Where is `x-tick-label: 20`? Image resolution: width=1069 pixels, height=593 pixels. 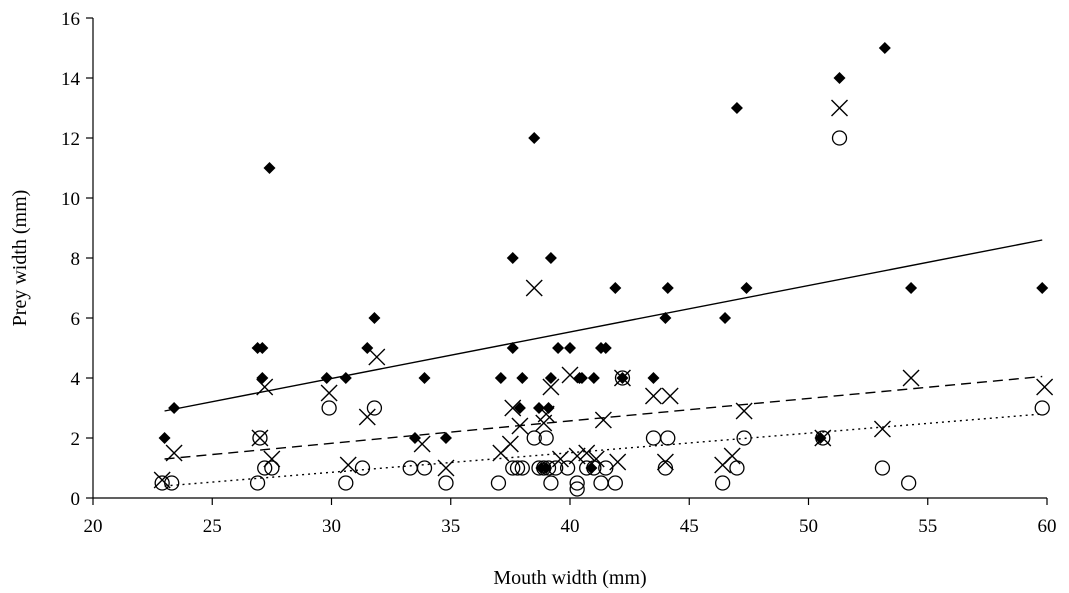
x-tick-label: 20 is located at coordinates (93, 526).